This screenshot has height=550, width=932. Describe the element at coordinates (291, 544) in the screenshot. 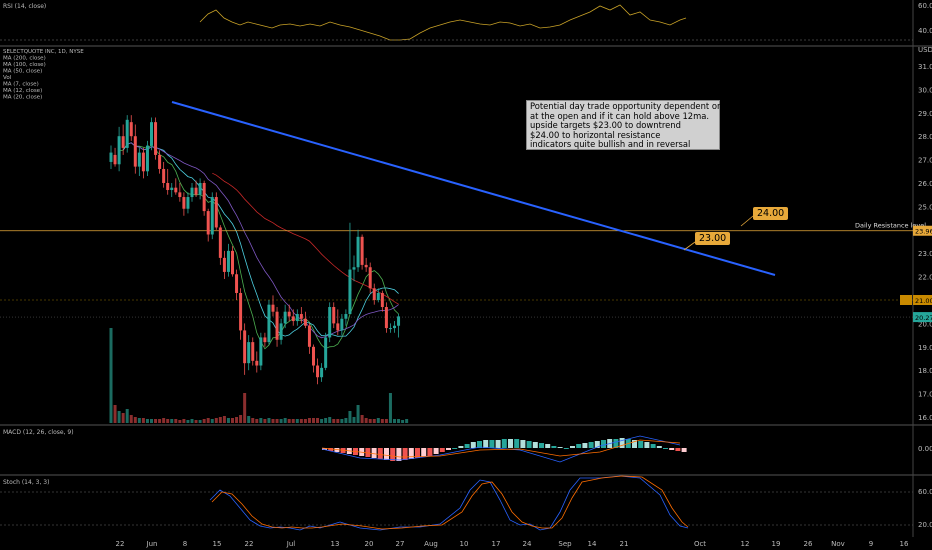

I see `time-tick-label: Jul` at that location.